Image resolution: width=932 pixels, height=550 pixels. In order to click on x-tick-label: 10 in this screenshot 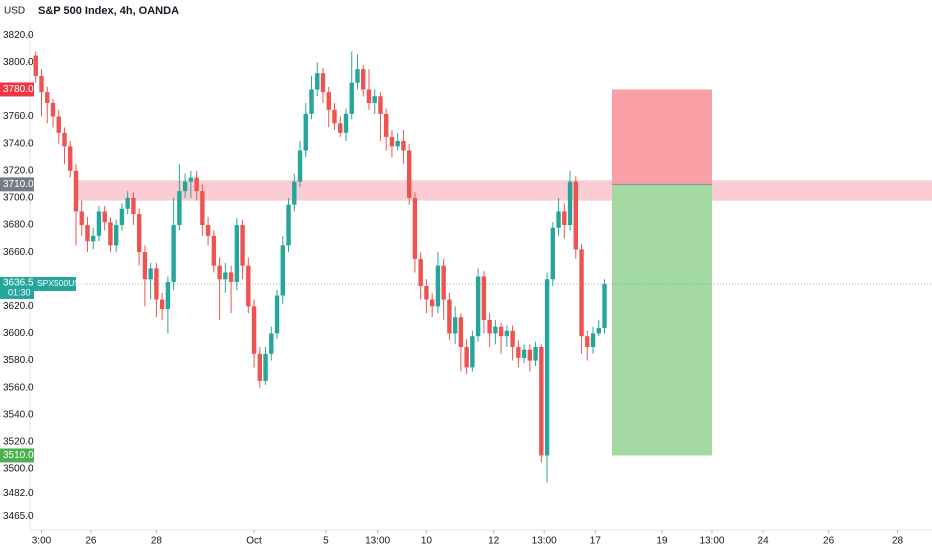, I will do `click(427, 541)`.